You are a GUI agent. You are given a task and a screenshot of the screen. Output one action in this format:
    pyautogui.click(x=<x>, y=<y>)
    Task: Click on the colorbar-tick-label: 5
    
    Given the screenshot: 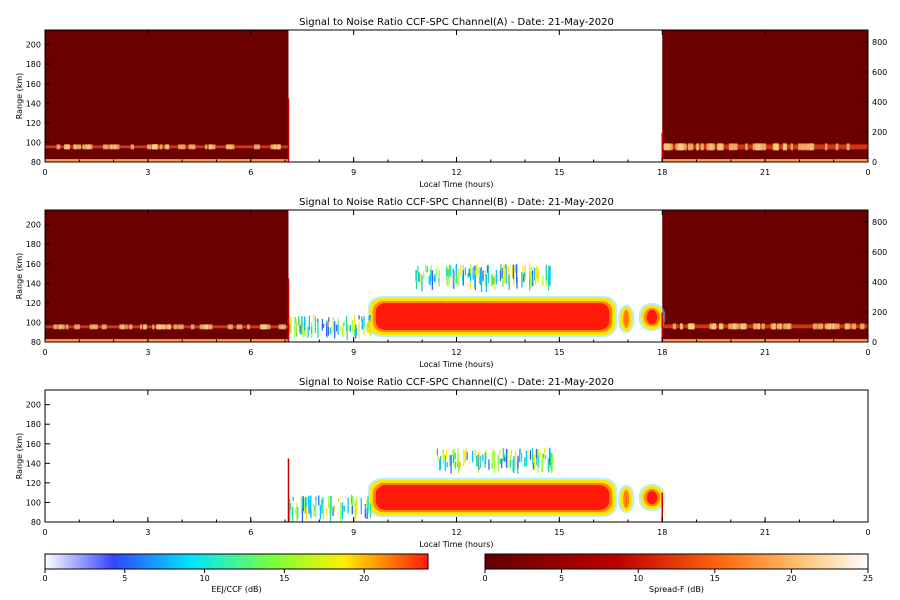 What is the action you would take?
    pyautogui.click(x=124, y=578)
    